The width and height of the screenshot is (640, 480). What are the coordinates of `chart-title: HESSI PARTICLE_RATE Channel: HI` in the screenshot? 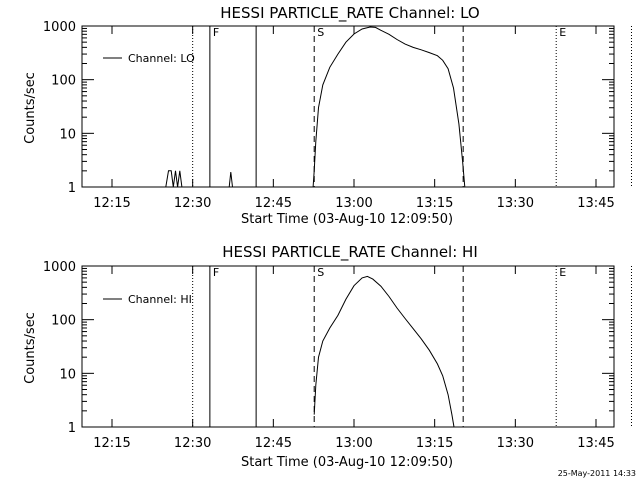 It's located at (350, 252).